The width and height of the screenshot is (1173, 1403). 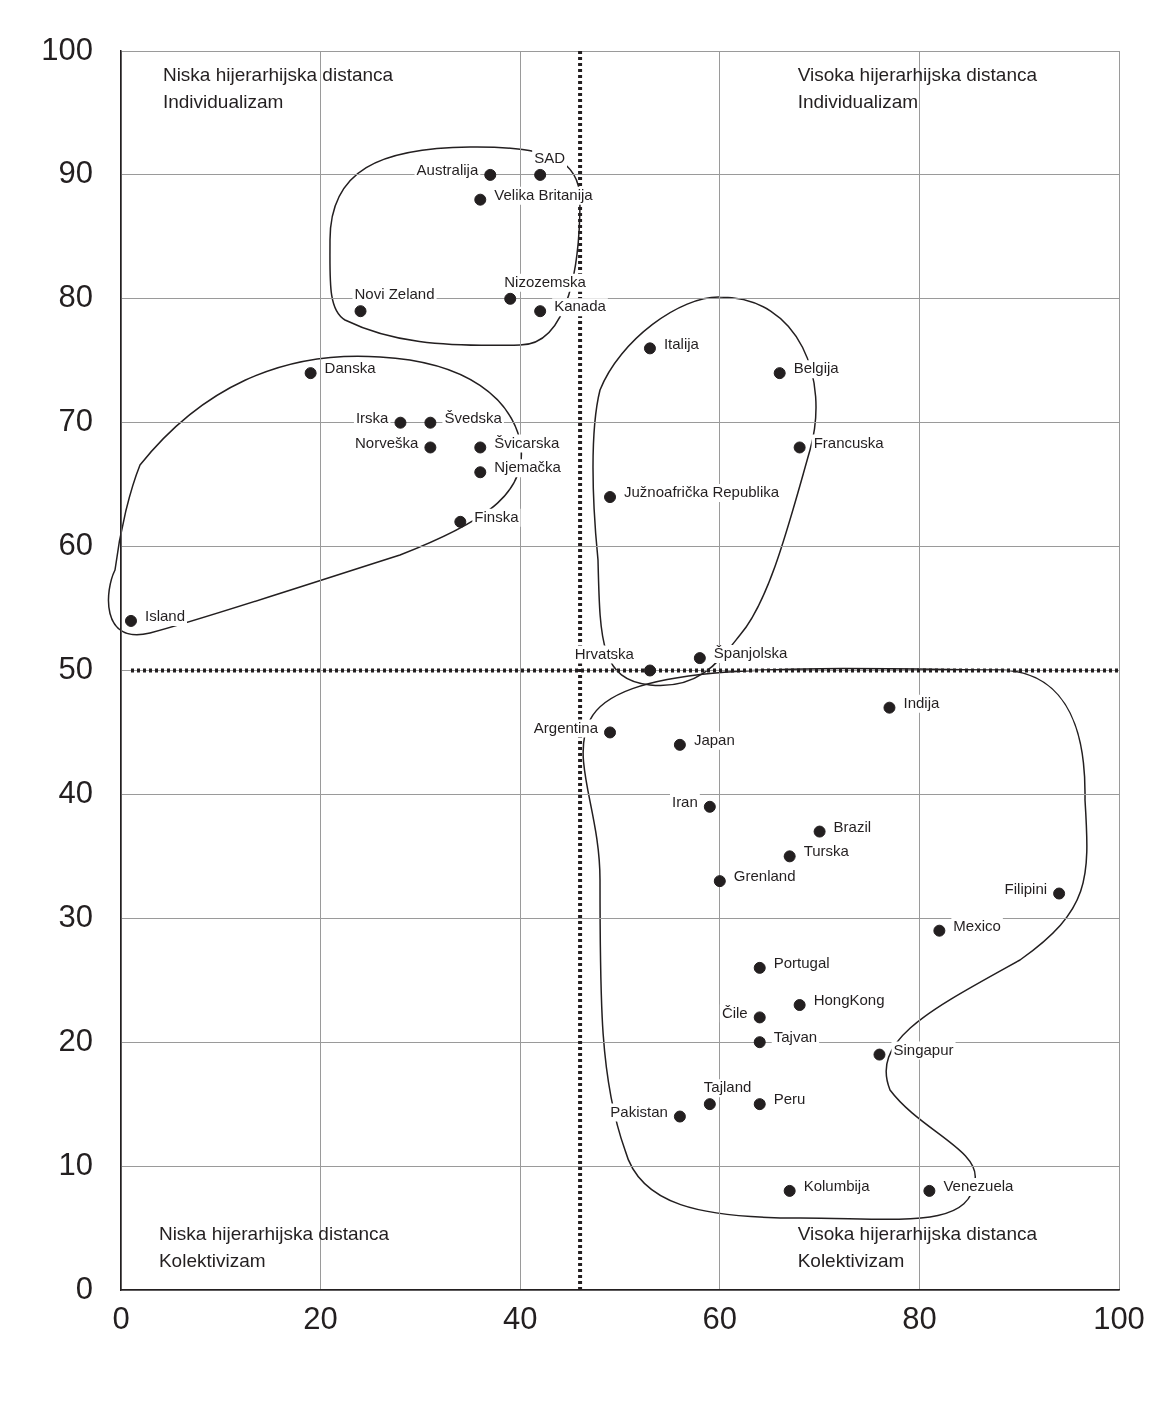 I want to click on series-label: Švedska, so click(x=473, y=417).